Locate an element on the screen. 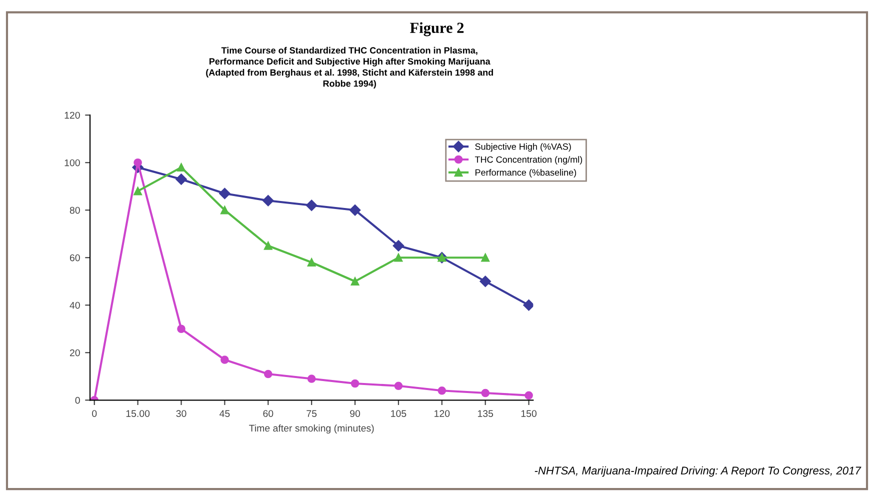 This screenshot has height=494, width=874. x-tick-label: 60 is located at coordinates (268, 414).